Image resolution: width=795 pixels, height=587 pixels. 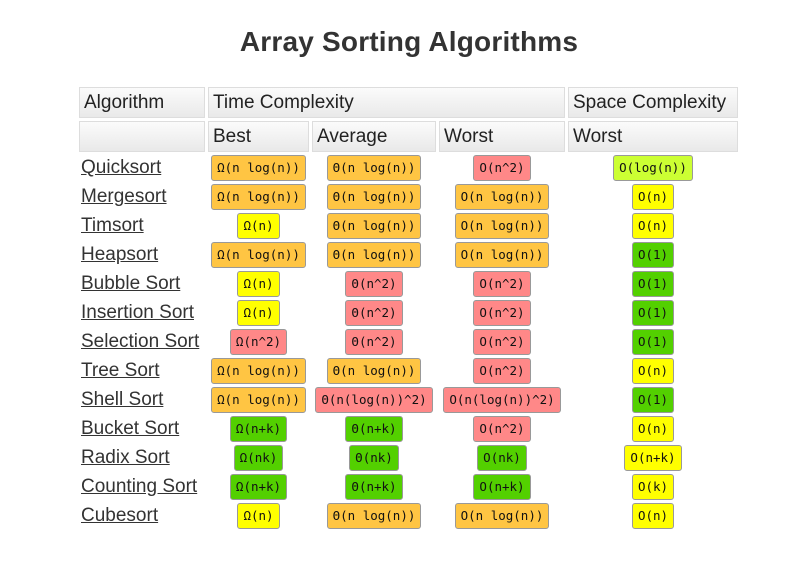 I want to click on best-case-cell: Ω(nk), so click(x=258, y=458).